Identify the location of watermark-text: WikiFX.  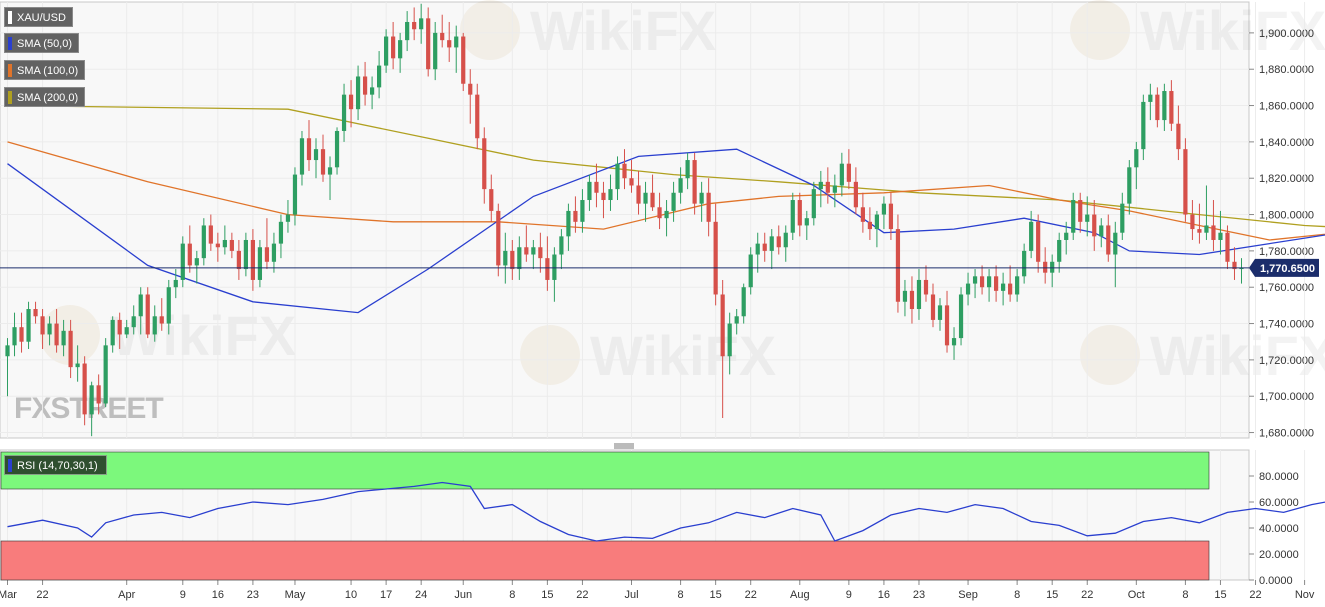
(683, 355).